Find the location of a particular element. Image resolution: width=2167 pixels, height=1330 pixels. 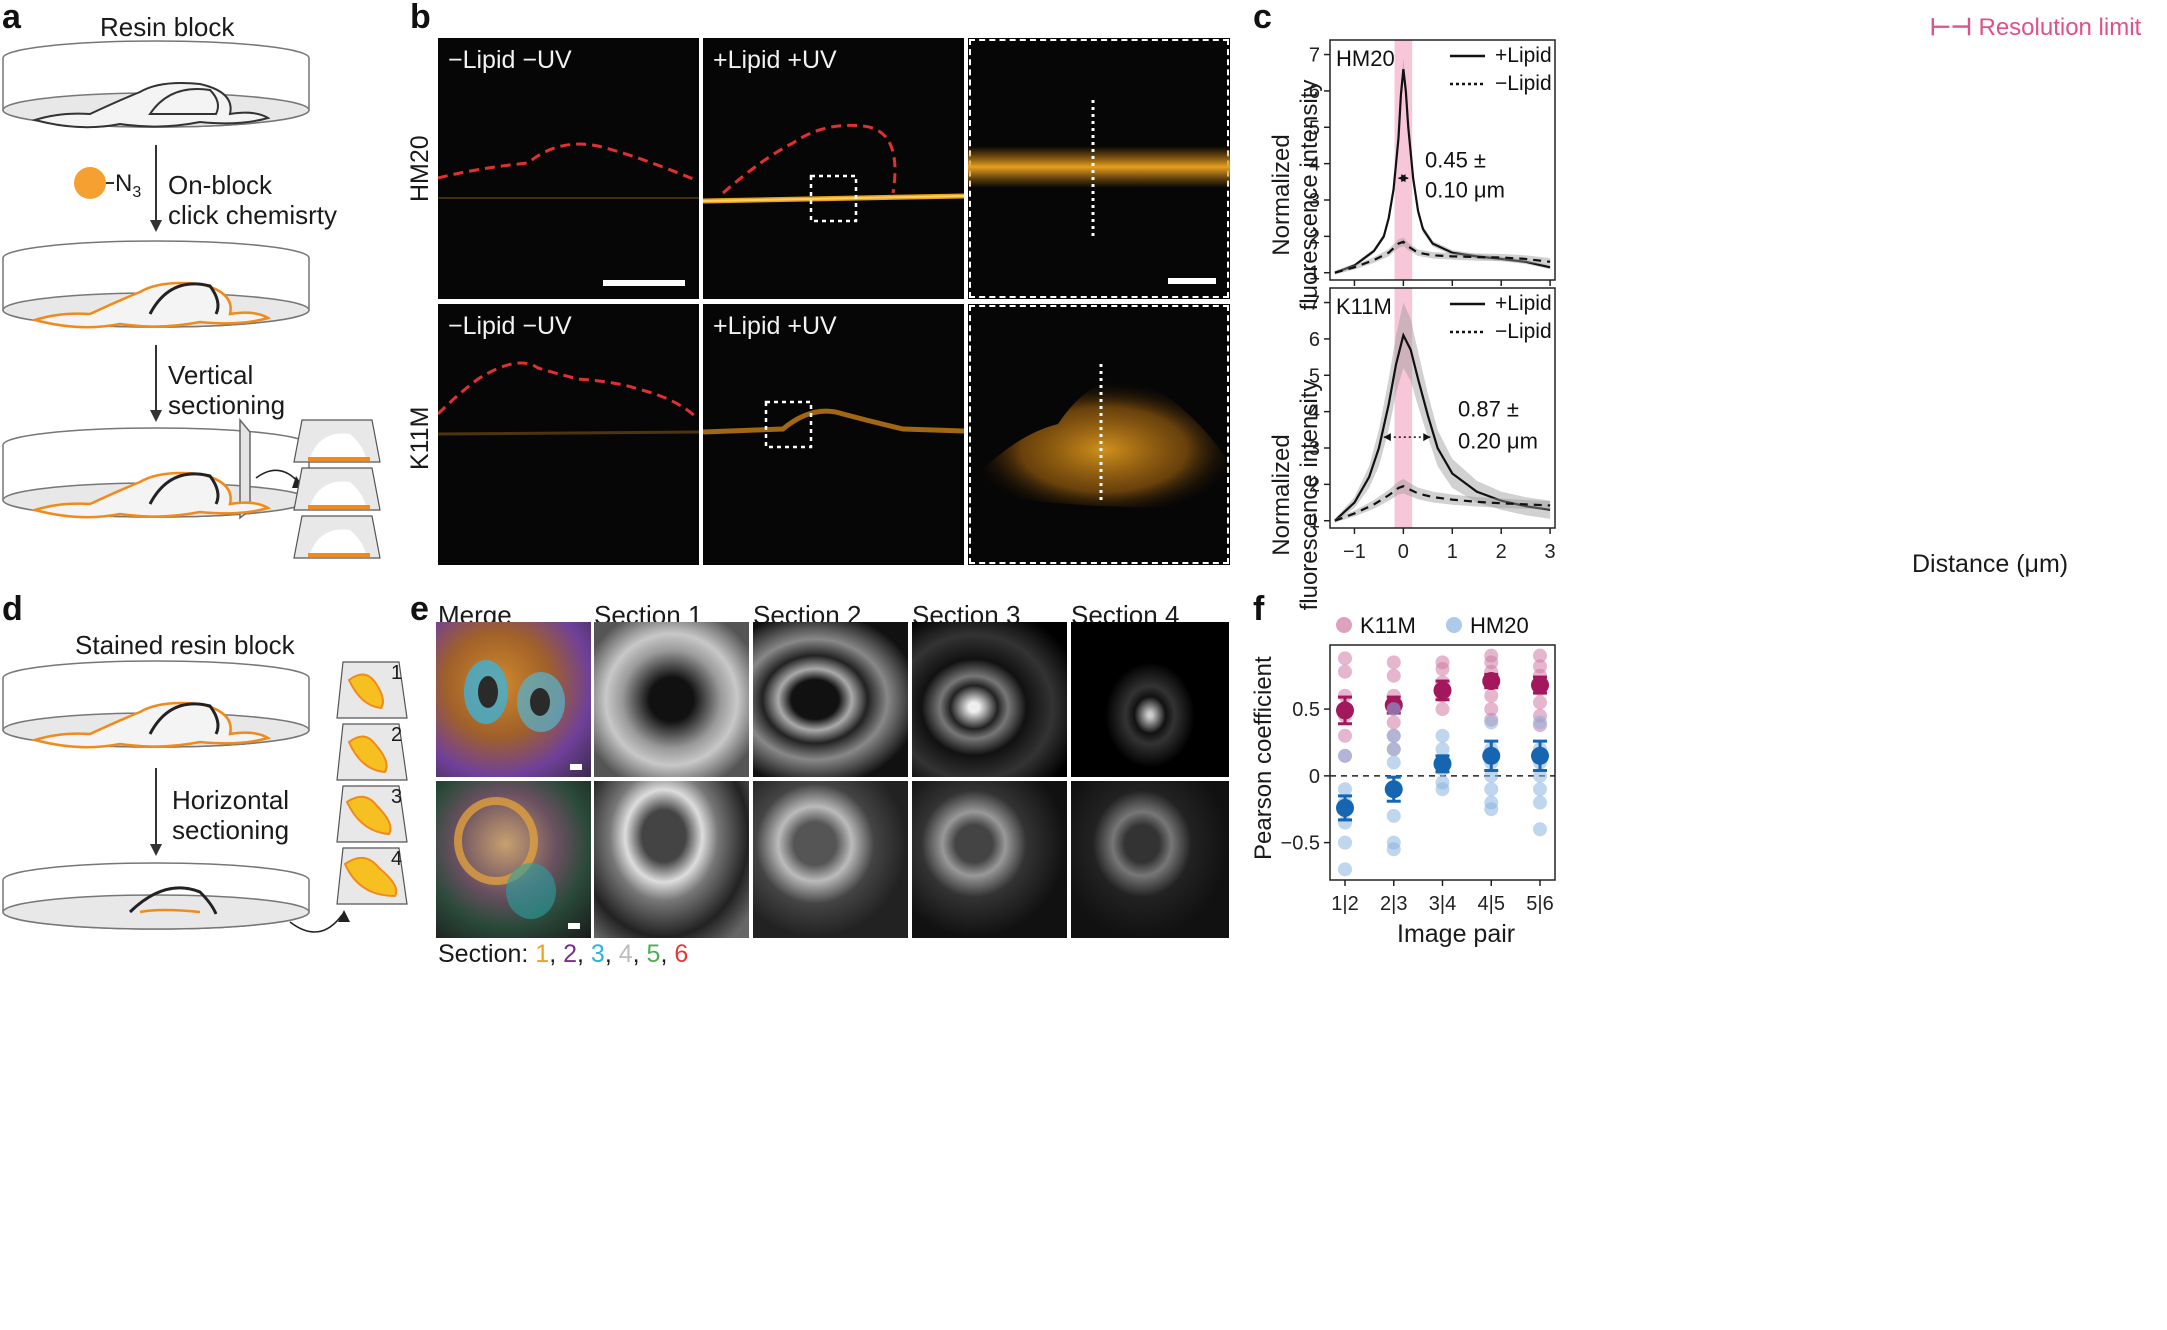

micrograph-hm20-control: −Lipid −UV is located at coordinates (568, 168).